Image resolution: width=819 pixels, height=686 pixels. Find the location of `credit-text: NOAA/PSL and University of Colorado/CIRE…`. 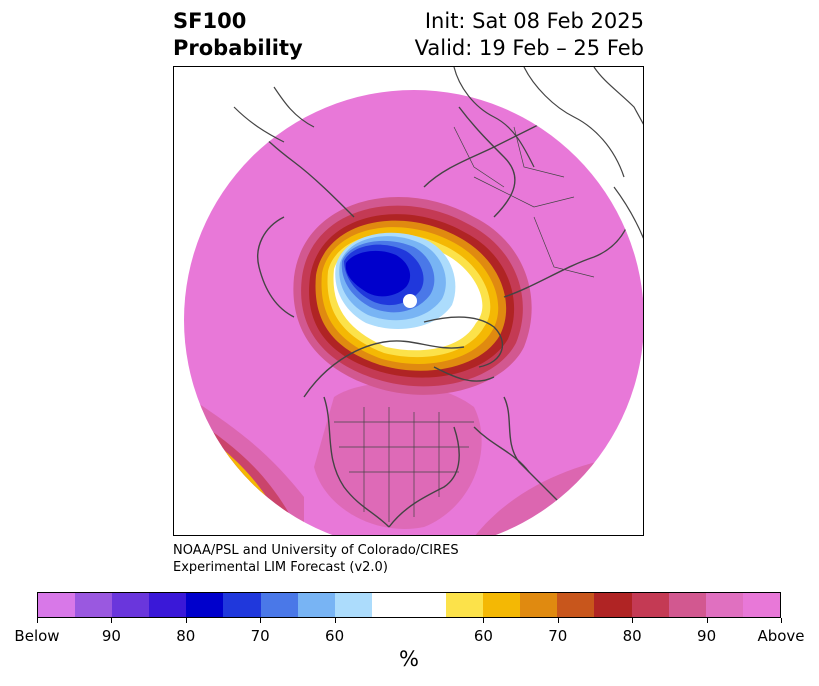

credit-text: NOAA/PSL and University of Colorado/CIRE… is located at coordinates (316, 559).